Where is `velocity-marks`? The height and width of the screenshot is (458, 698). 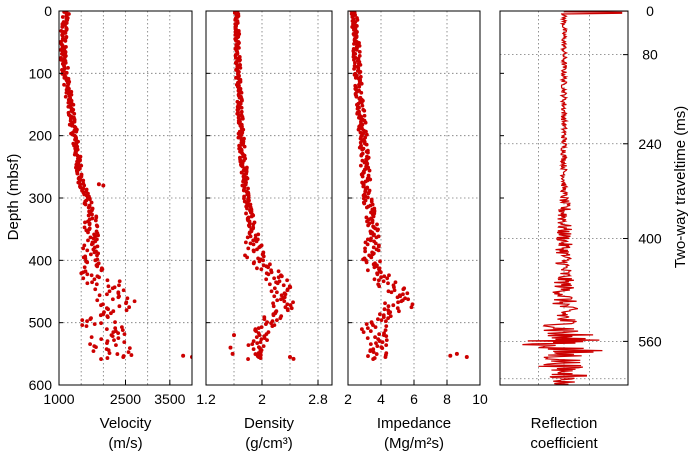 velocity-marks is located at coordinates (125, 186).